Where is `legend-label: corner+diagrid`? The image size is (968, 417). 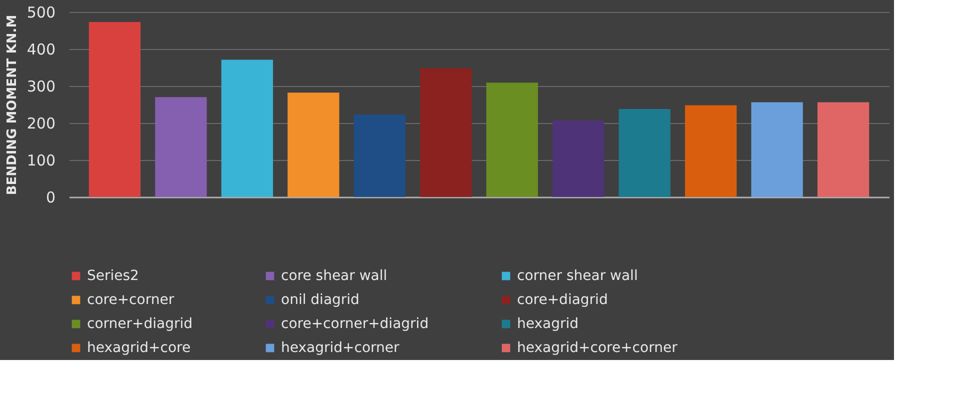 legend-label: corner+diagrid is located at coordinates (140, 324).